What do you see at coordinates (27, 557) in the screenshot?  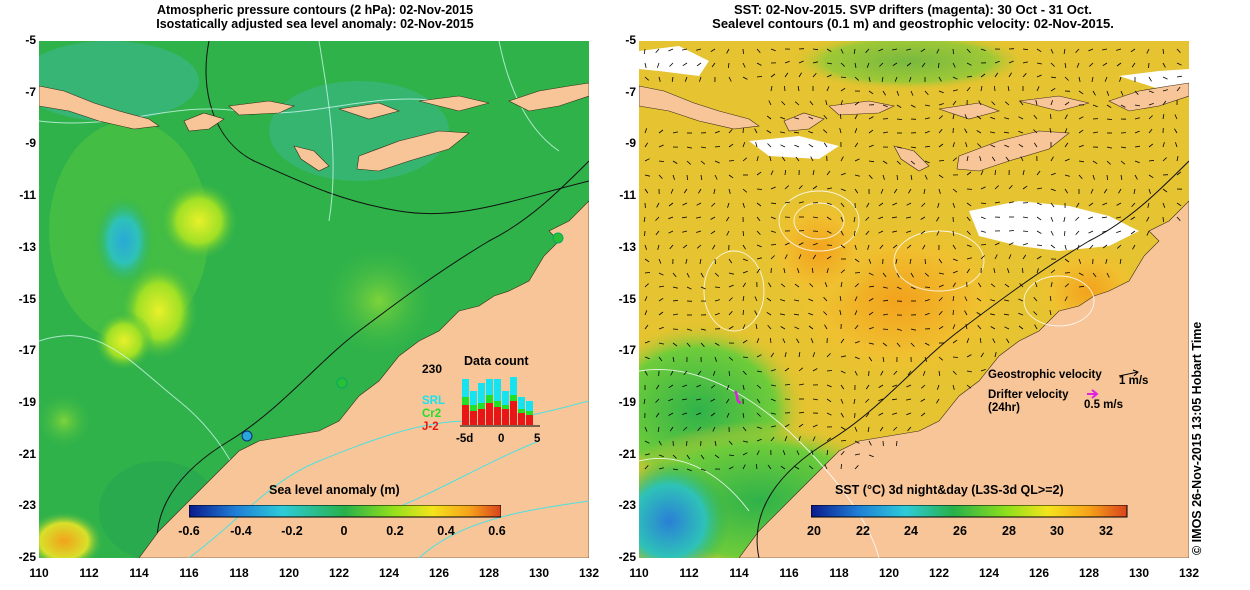 I see `left-lat-tick: -25` at bounding box center [27, 557].